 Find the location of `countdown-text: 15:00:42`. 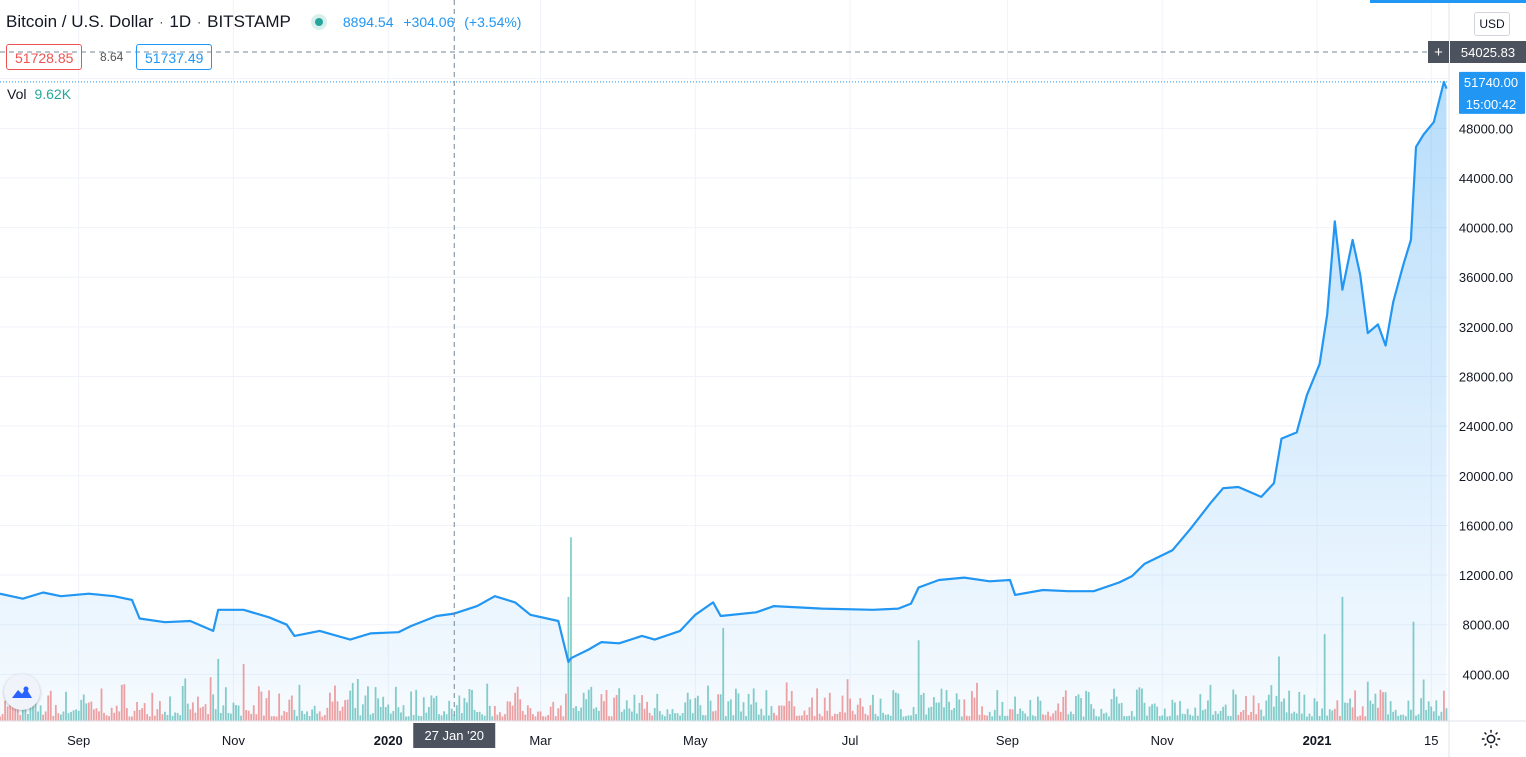

countdown-text: 15:00:42 is located at coordinates (1491, 104).